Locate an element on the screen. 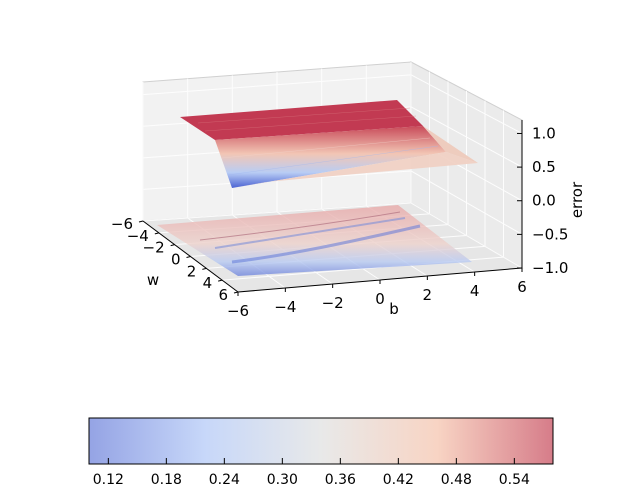  colorbar-fill is located at coordinates (321, 441).